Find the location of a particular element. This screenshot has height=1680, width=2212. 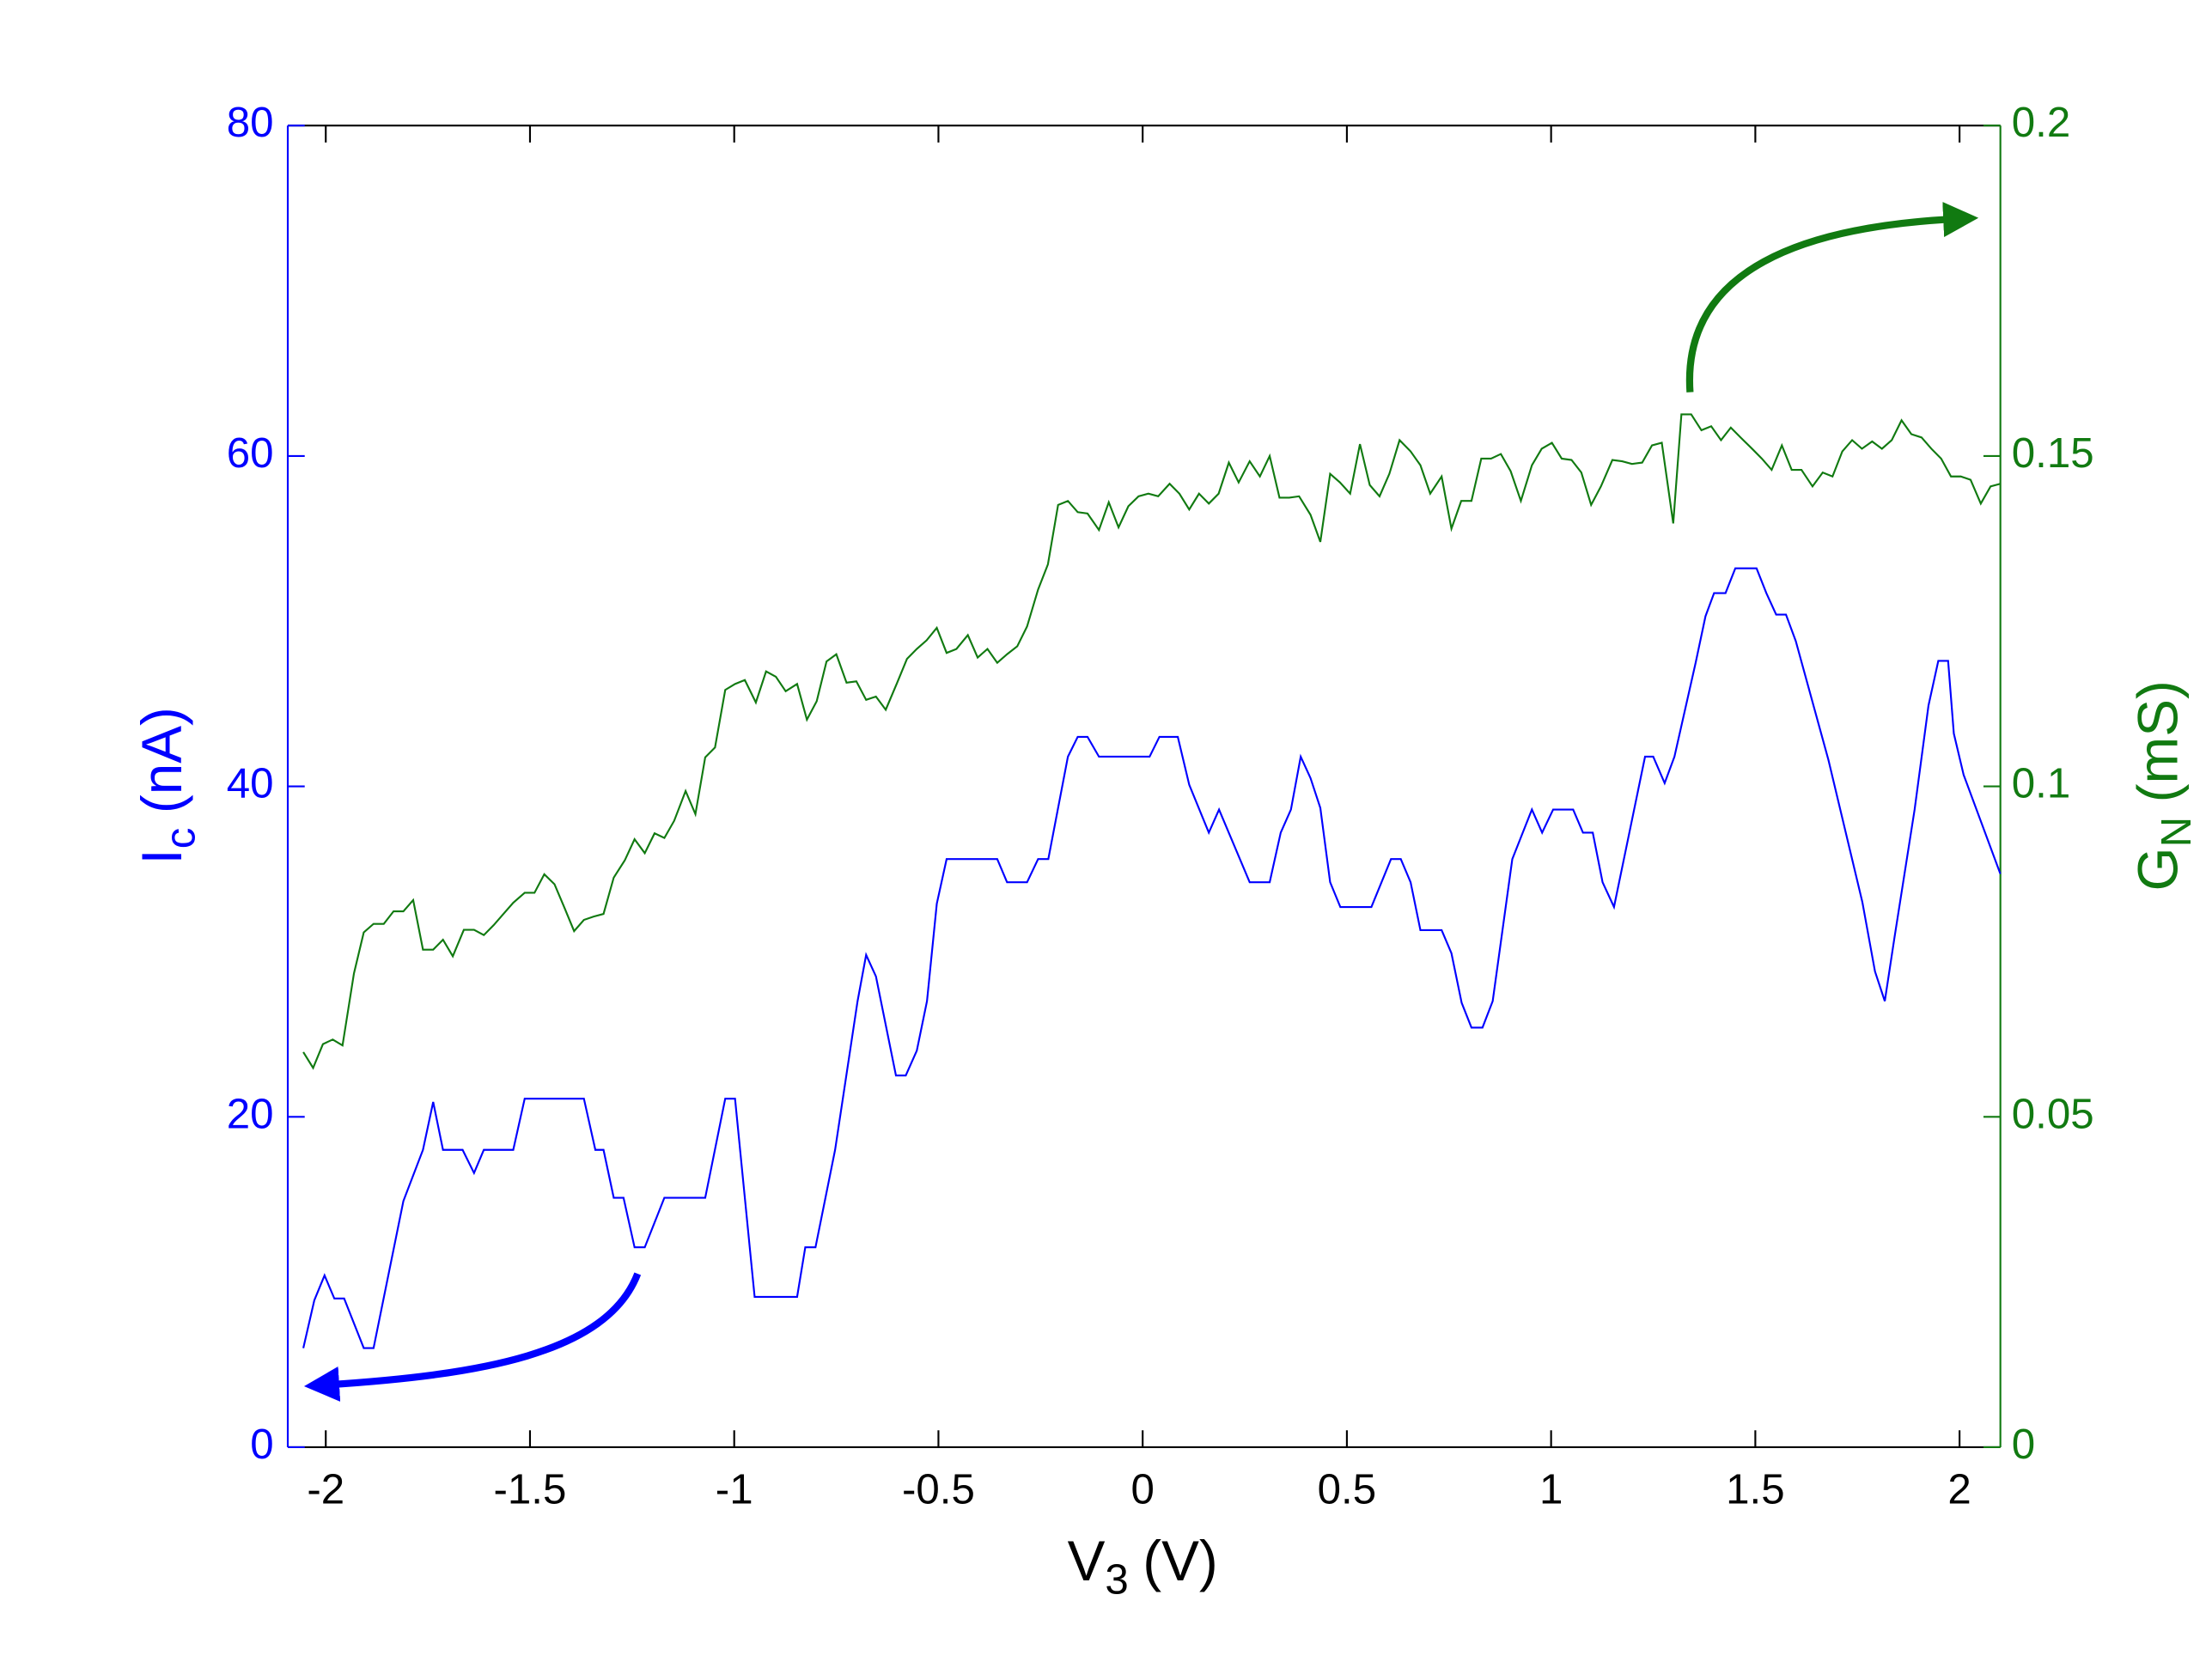

arrow-right is located at coordinates (1832, 297).